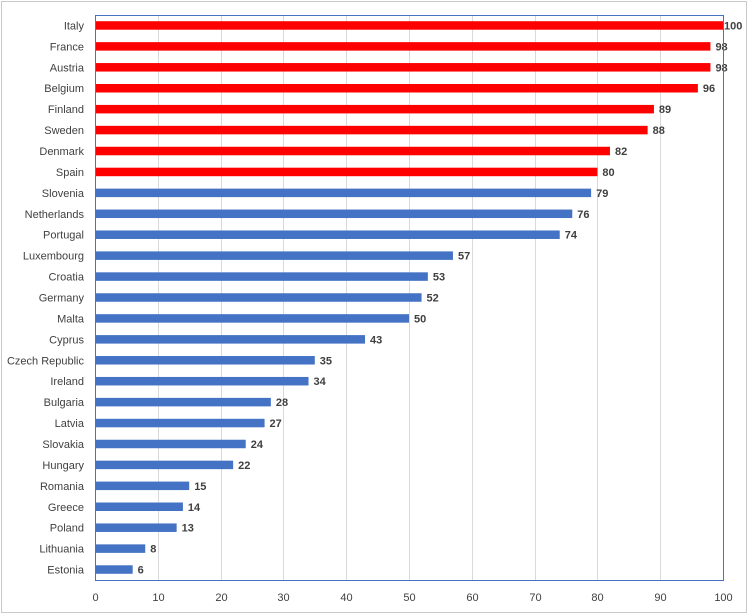 This screenshot has height=615, width=750. I want to click on bar-lithuania, so click(120, 548).